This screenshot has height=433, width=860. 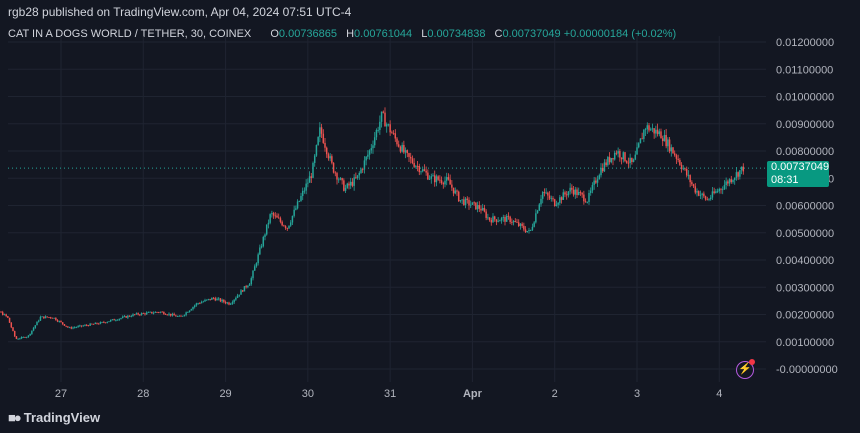 I want to click on x-tick-label: 30, so click(x=308, y=394).